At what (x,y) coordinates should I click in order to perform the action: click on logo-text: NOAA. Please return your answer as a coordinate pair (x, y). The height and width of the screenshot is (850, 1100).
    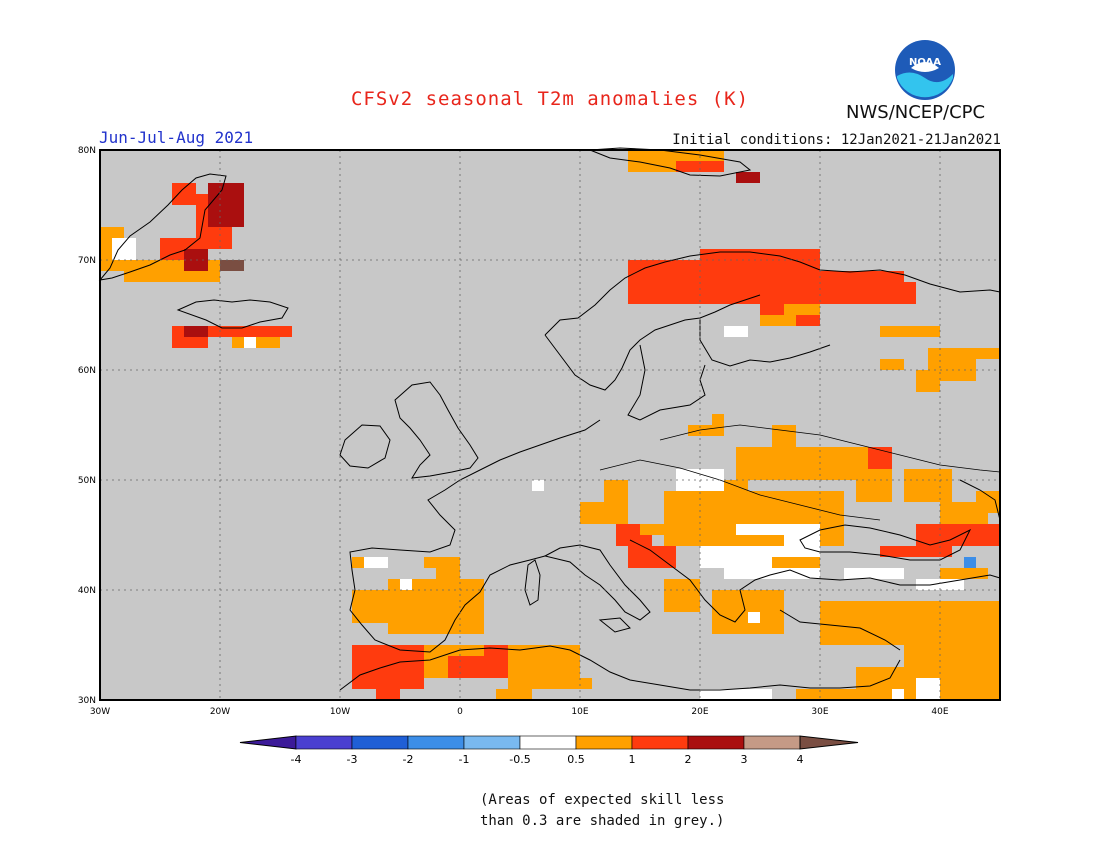
    Looking at the image, I should click on (925, 62).